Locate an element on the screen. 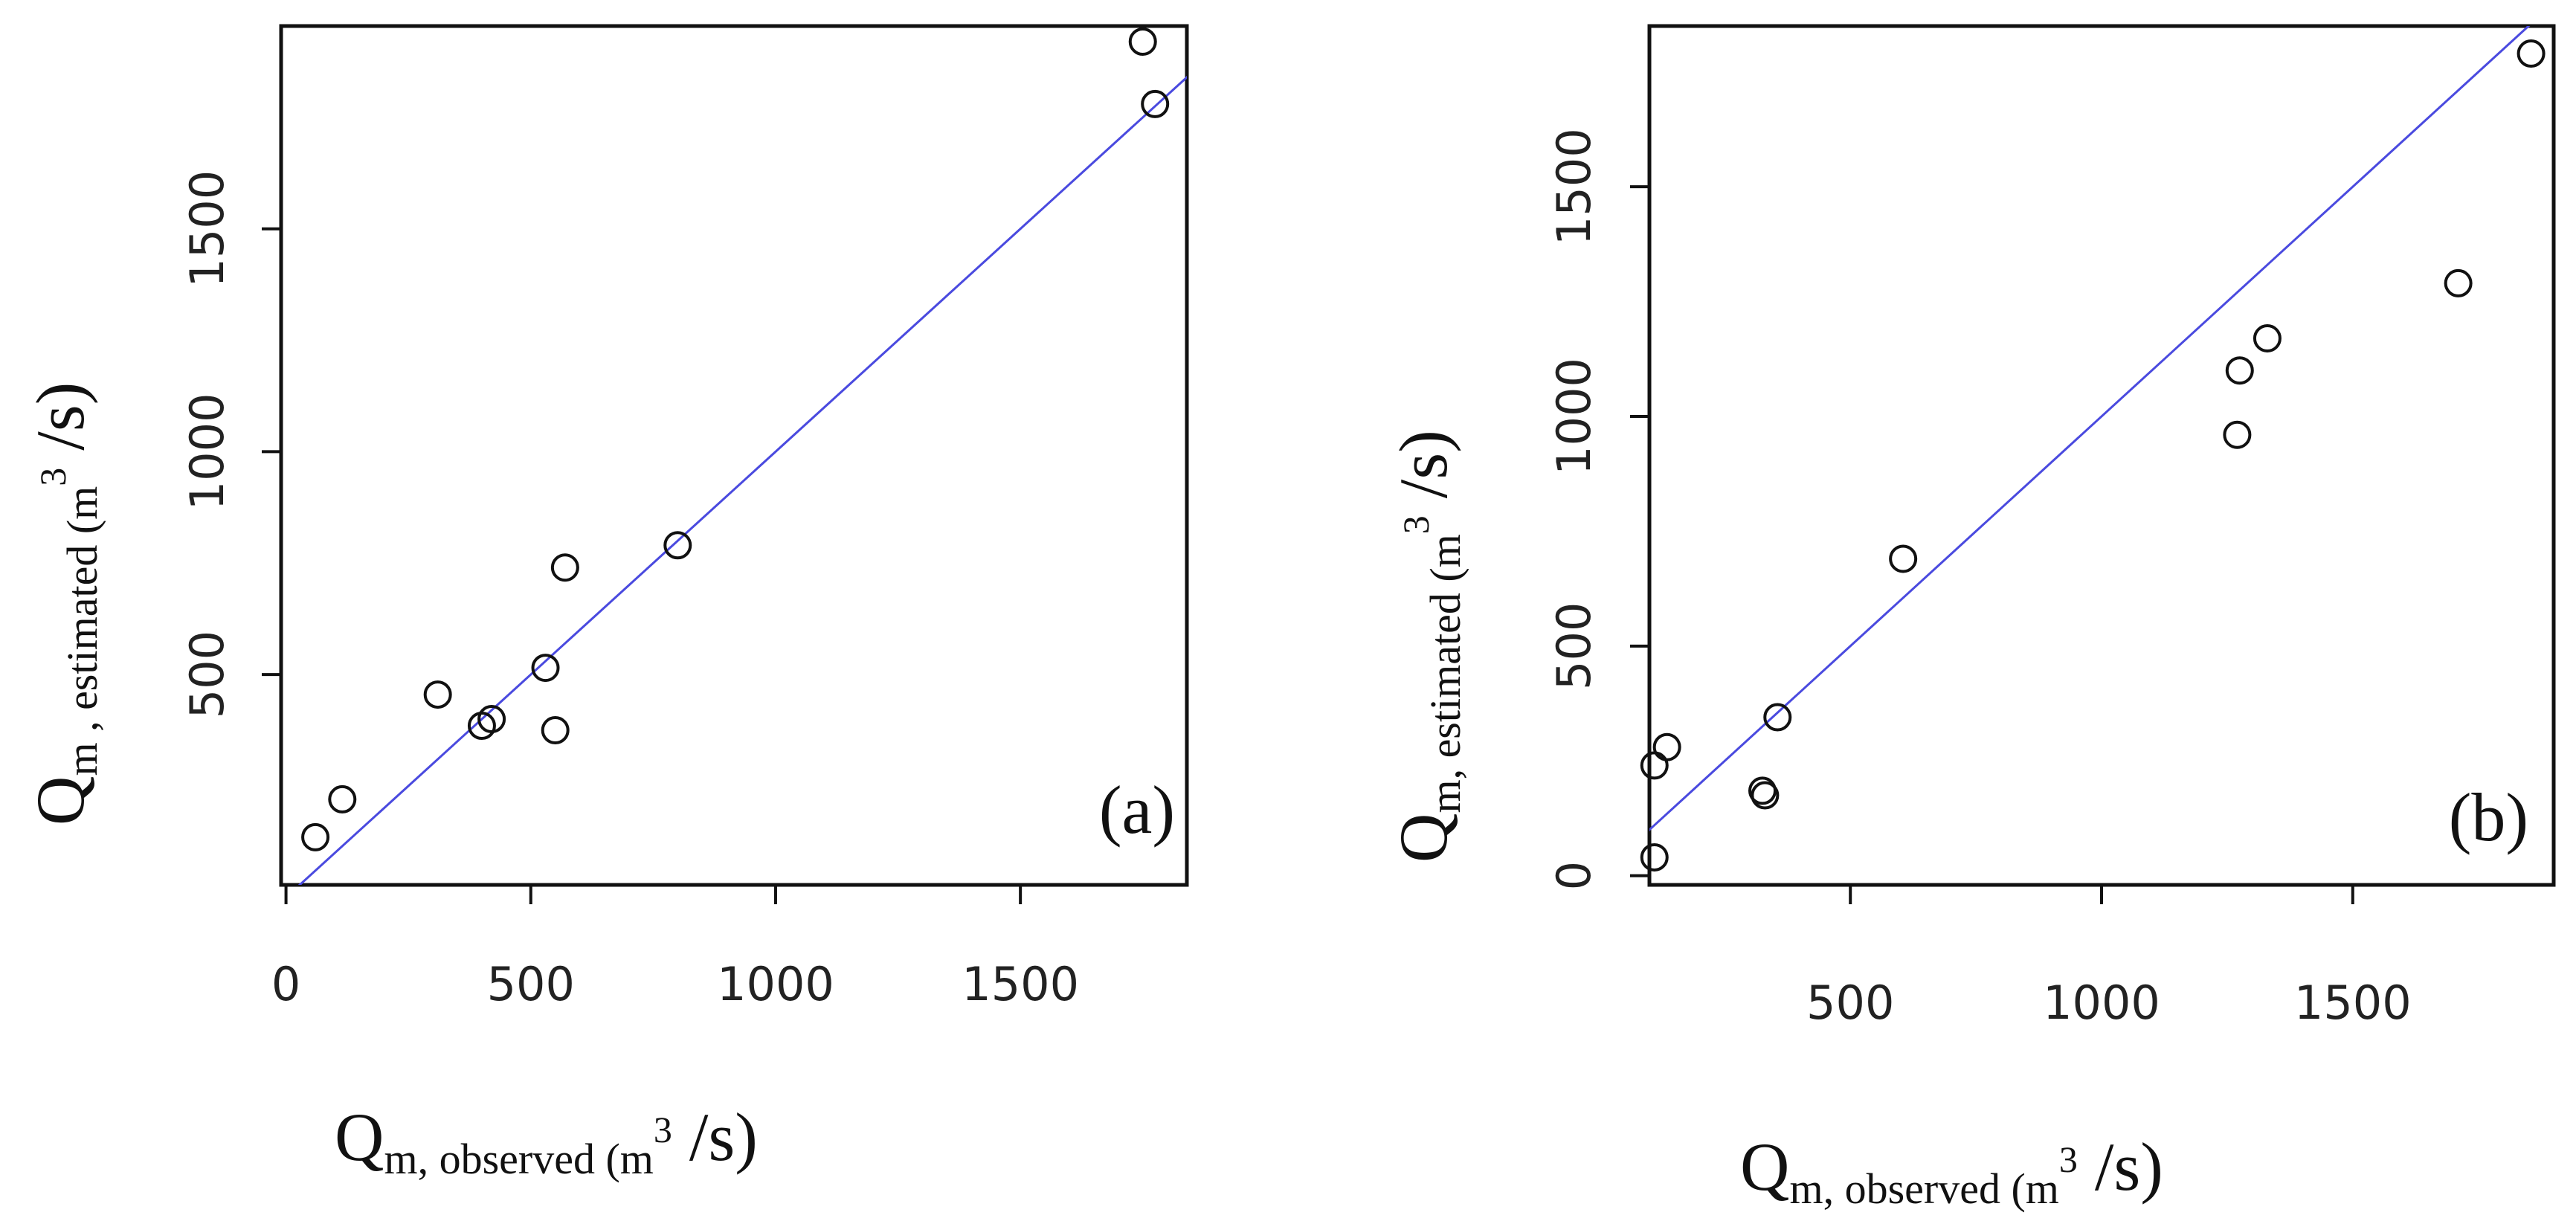  panel-b-y-tick-label: 0 is located at coordinates (1574, 875).